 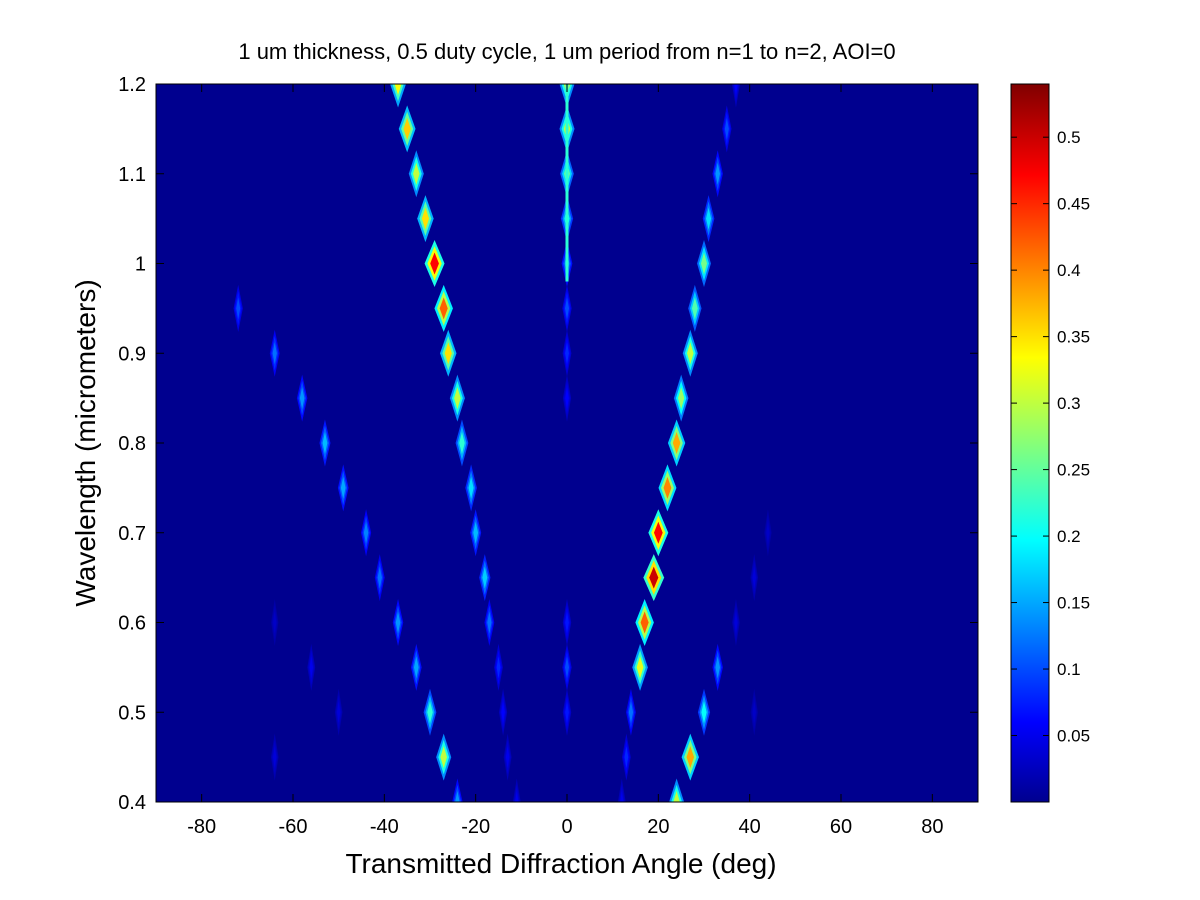 I want to click on x-tick-label: 0, so click(x=566, y=827).